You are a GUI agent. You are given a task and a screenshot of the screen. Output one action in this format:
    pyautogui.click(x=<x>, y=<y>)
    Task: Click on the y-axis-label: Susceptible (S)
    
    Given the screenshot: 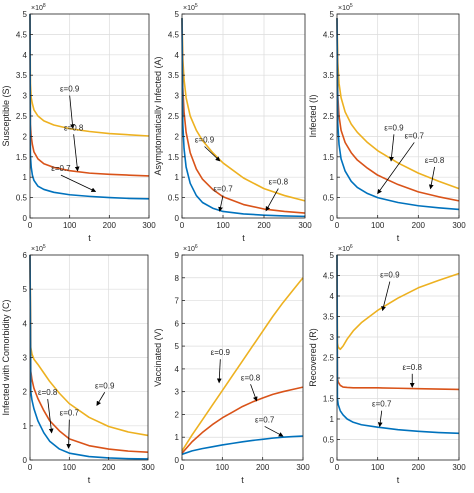 What is the action you would take?
    pyautogui.click(x=6, y=115)
    